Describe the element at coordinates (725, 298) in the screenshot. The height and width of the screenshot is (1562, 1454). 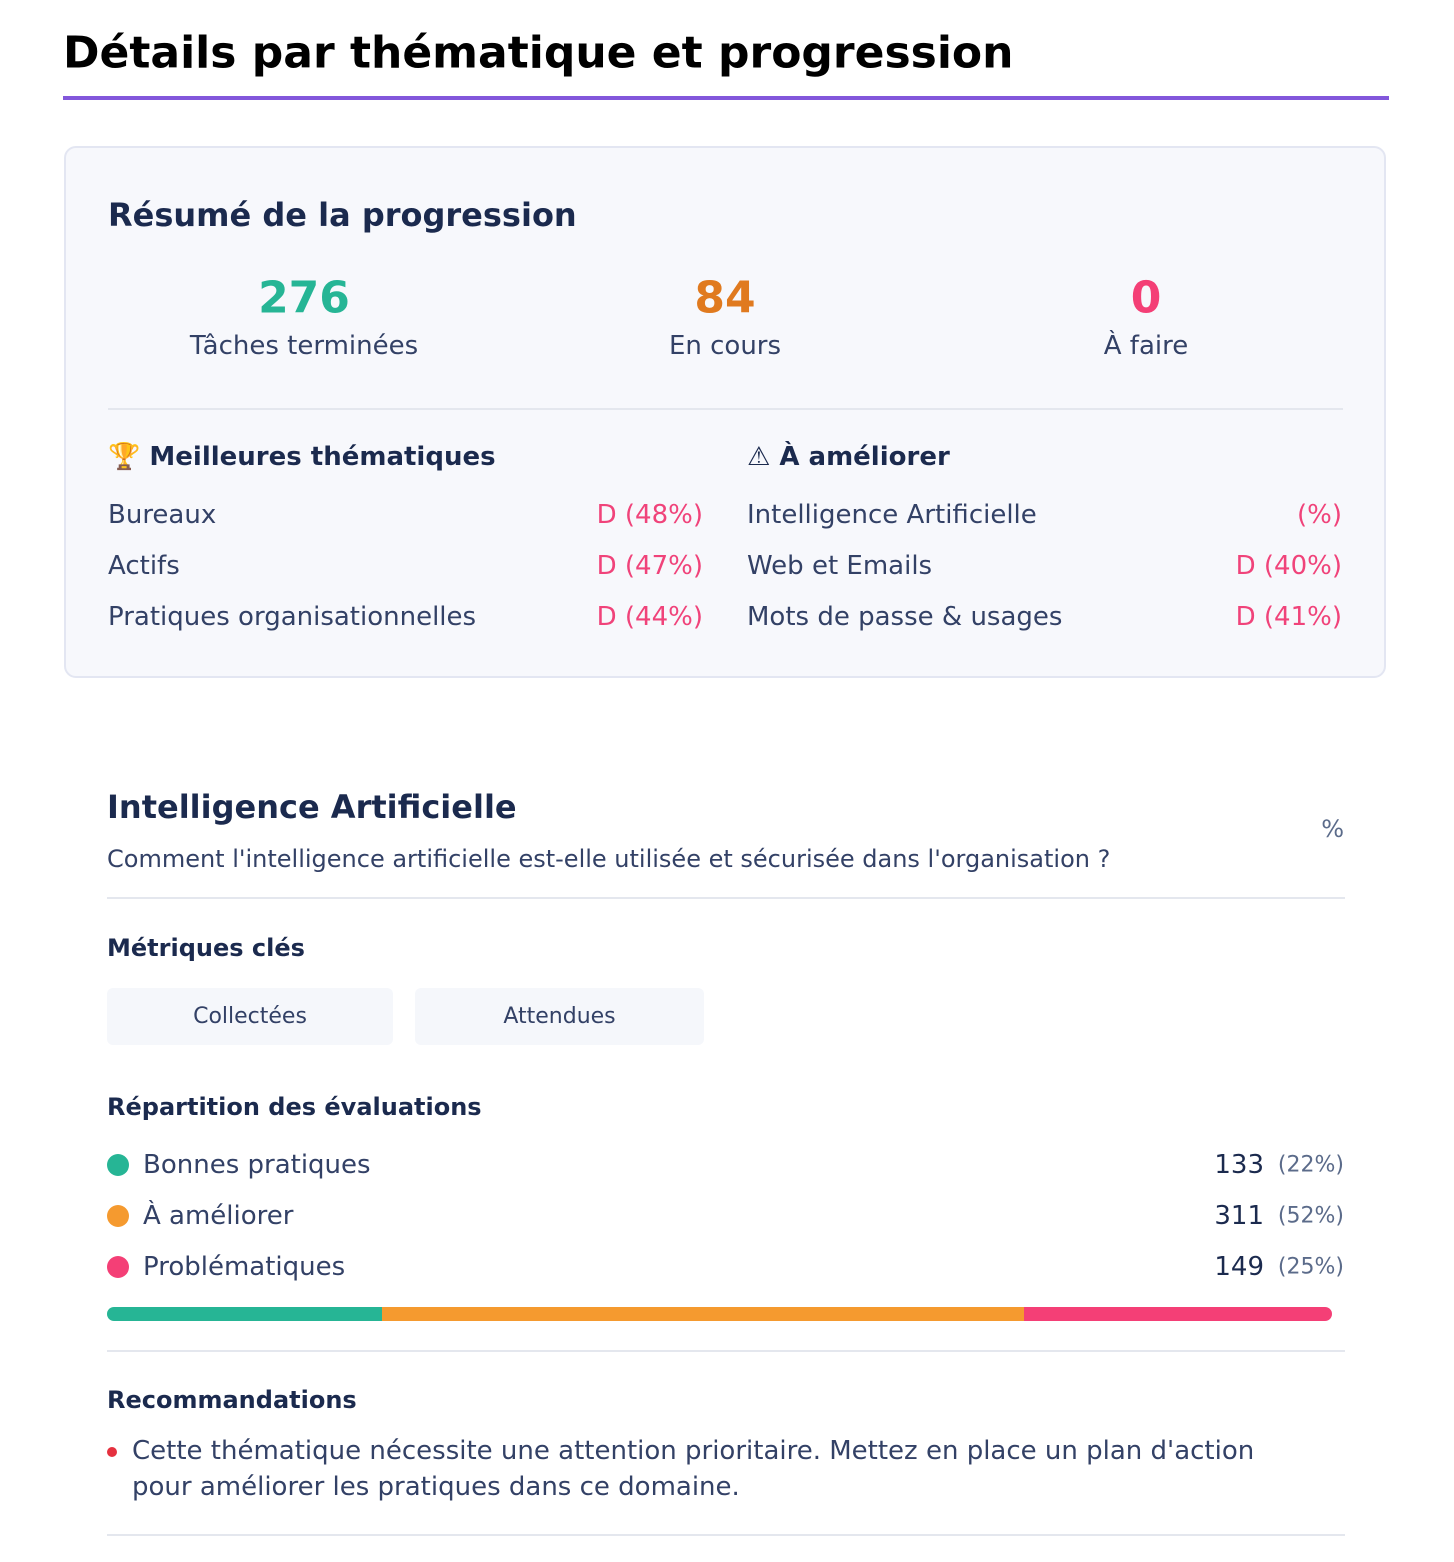
I see `stat-value: 84` at that location.